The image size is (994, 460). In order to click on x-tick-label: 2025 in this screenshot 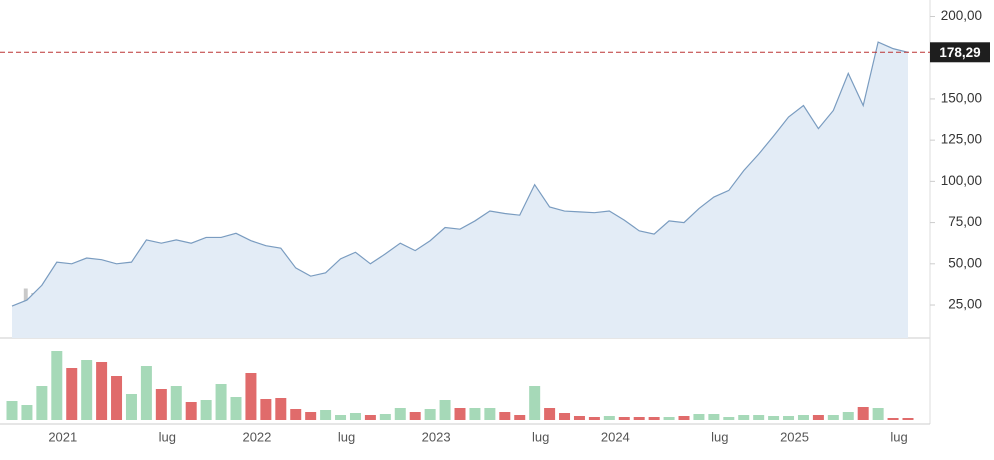, I will do `click(794, 436)`.